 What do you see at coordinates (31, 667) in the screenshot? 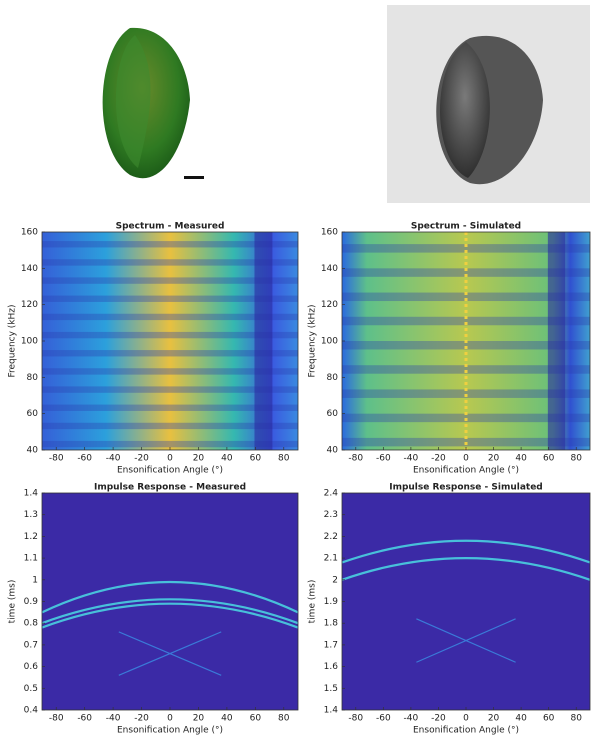
I see `y-tick-label: 0.6` at bounding box center [31, 667].